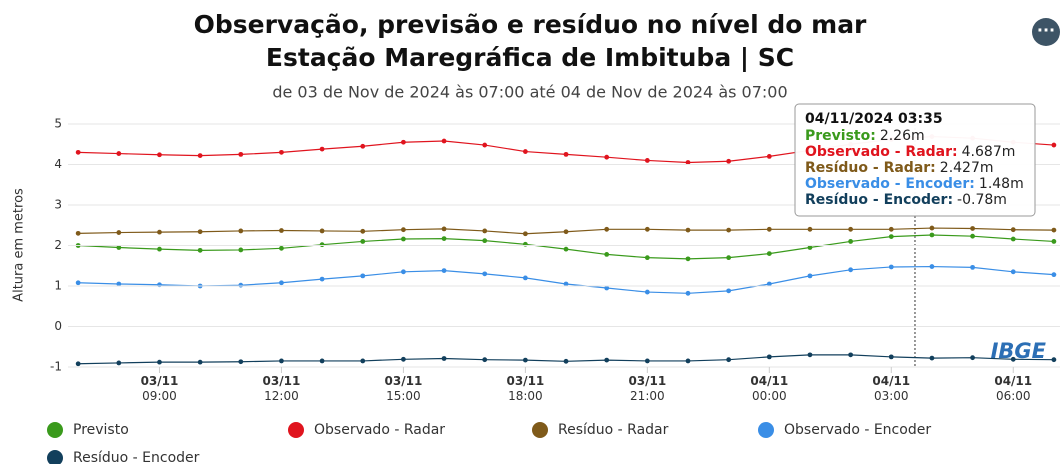  What do you see at coordinates (914, 184) in the screenshot?
I see `tooltip-row: Observado - Encoder: 1.48m` at bounding box center [914, 184].